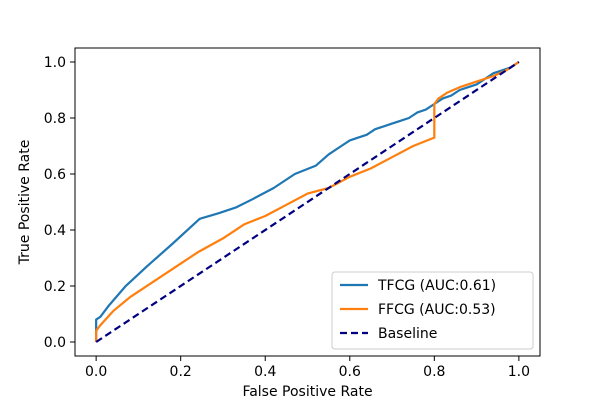 Image resolution: width=600 pixels, height=400 pixels. What do you see at coordinates (96, 372) in the screenshot?
I see `x-tick-label: 0.0` at bounding box center [96, 372].